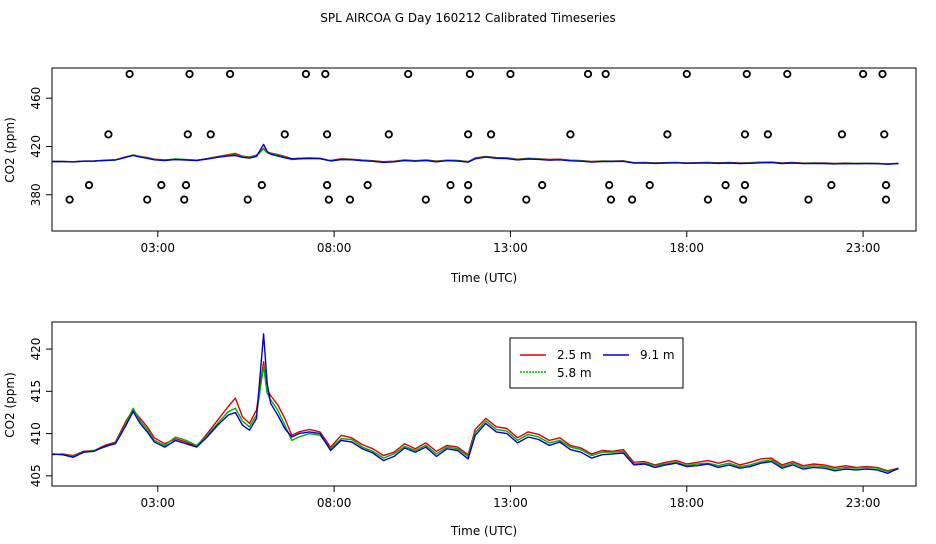 Image resolution: width=936 pixels, height=544 pixels. Describe the element at coordinates (686, 503) in the screenshot. I see `bottom-xtick-label: 18:00` at that location.